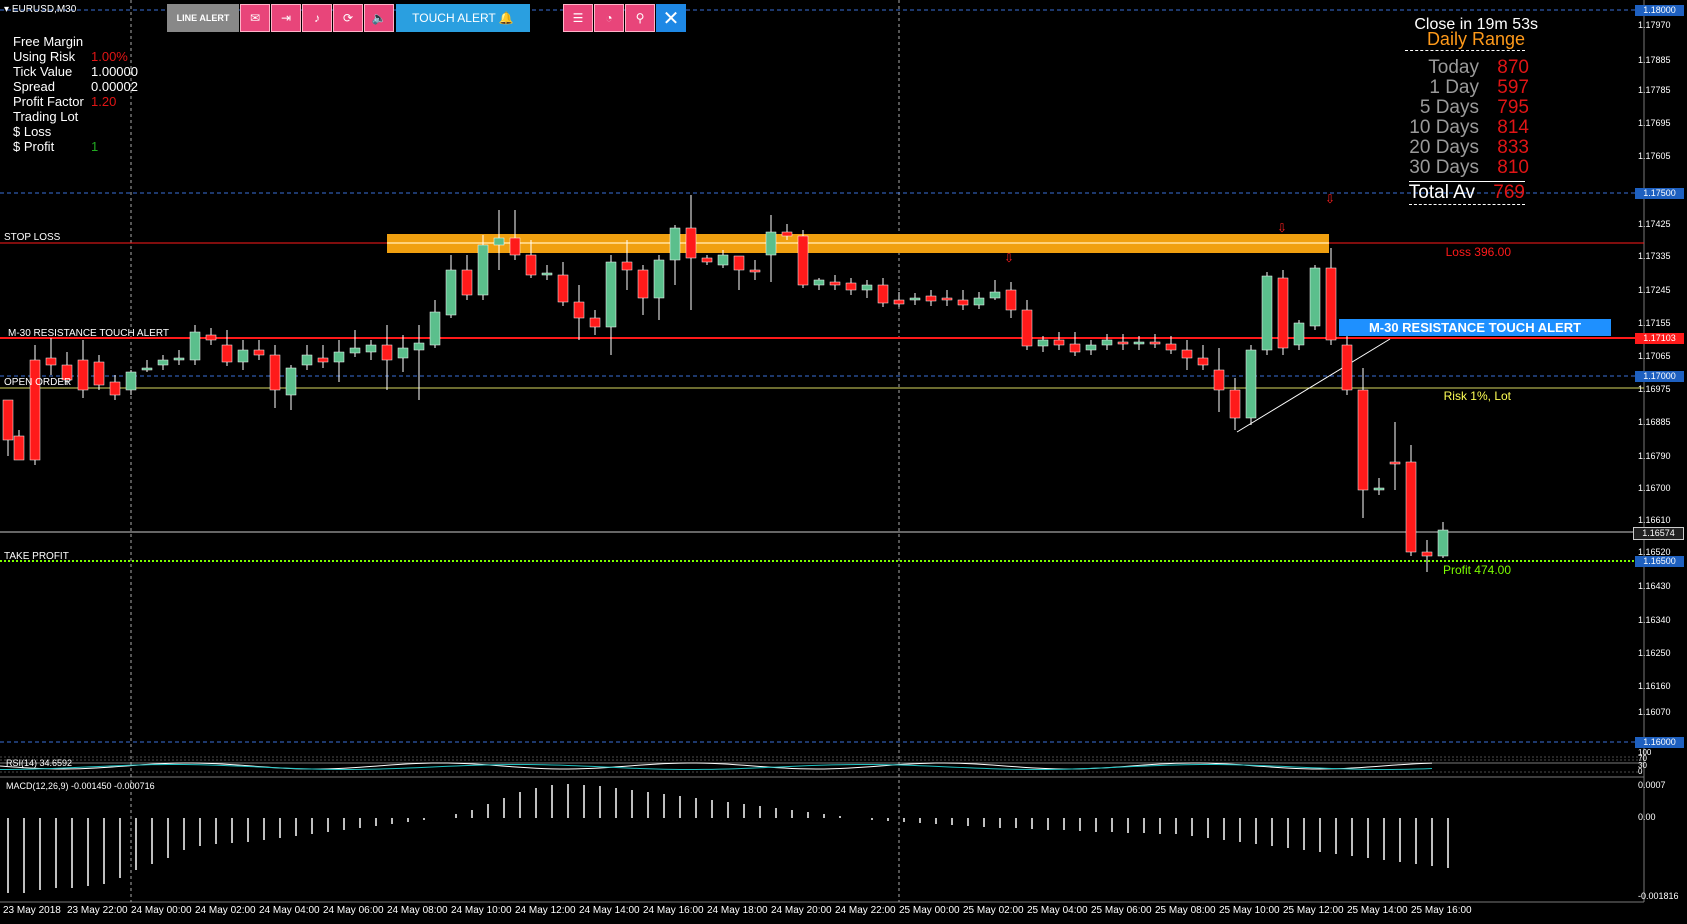 The width and height of the screenshot is (1687, 924). What do you see at coordinates (1249, 910) in the screenshot?
I see `time-tick: 25 May 10:00` at bounding box center [1249, 910].